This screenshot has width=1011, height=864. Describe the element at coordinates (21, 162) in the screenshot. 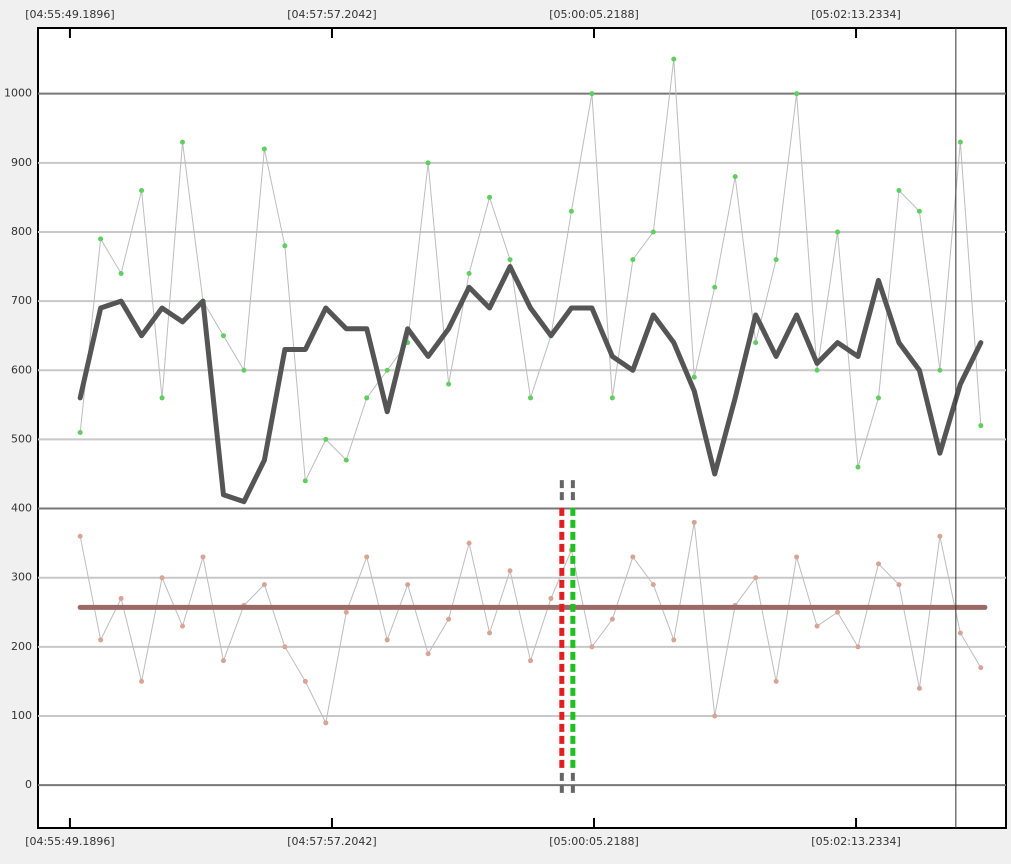

I see `y-tick-label: 900` at that location.